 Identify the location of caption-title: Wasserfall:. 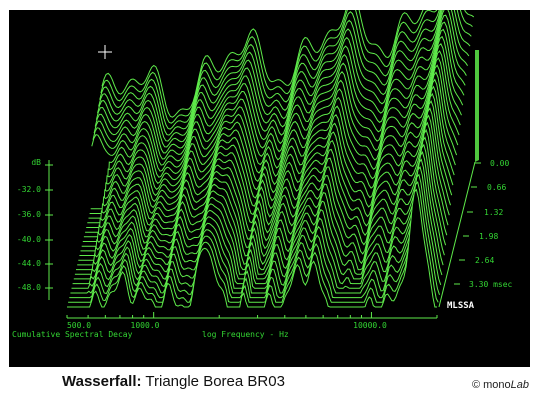
(102, 381).